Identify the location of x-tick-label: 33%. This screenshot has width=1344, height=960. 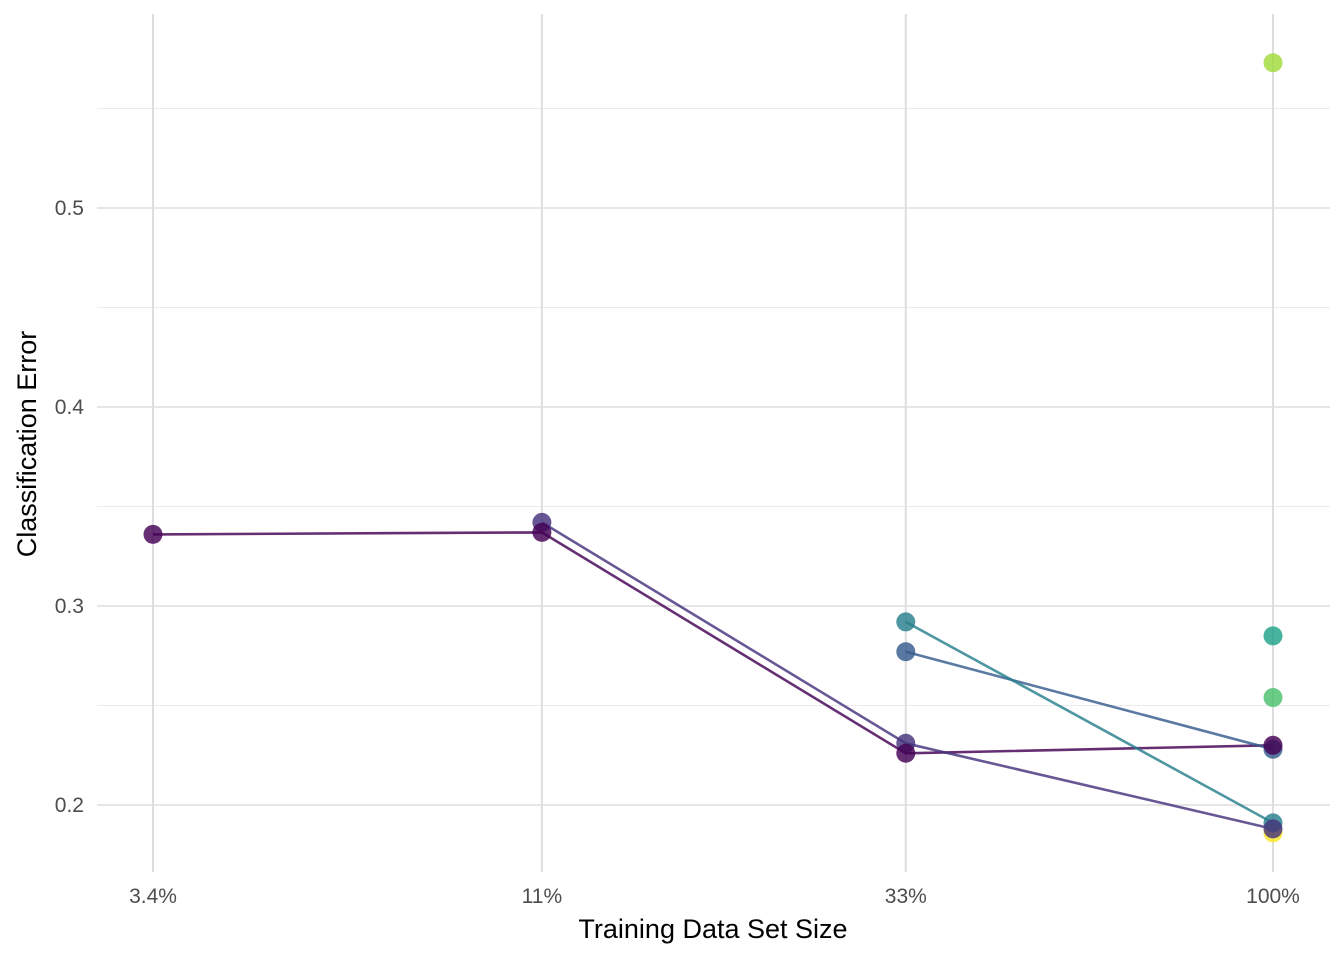
(906, 896).